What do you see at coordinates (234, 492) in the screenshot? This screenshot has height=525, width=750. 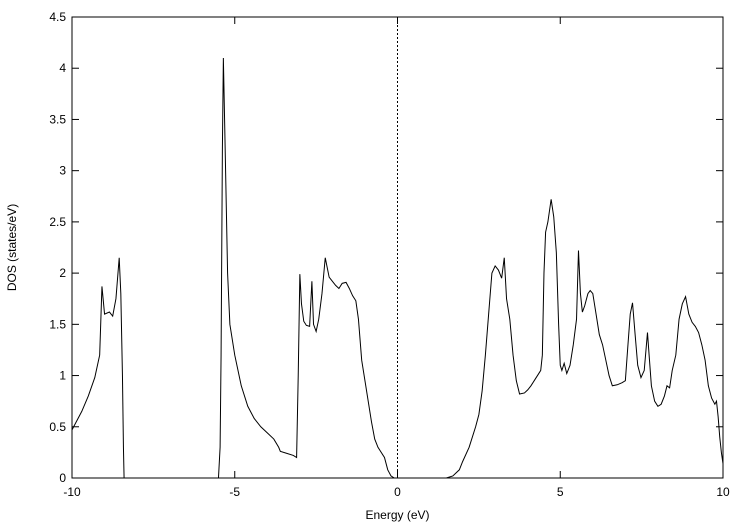 I see `x-tick-label: -5` at bounding box center [234, 492].